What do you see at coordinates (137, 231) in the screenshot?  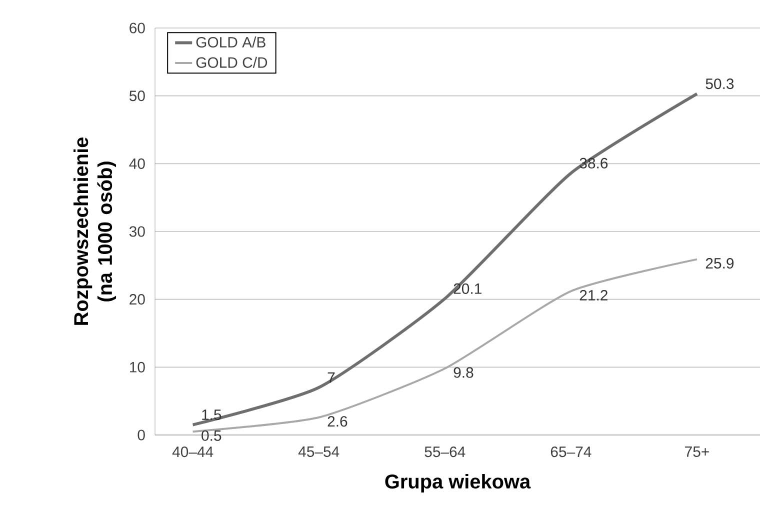 I see `y-tick-label: 30` at bounding box center [137, 231].